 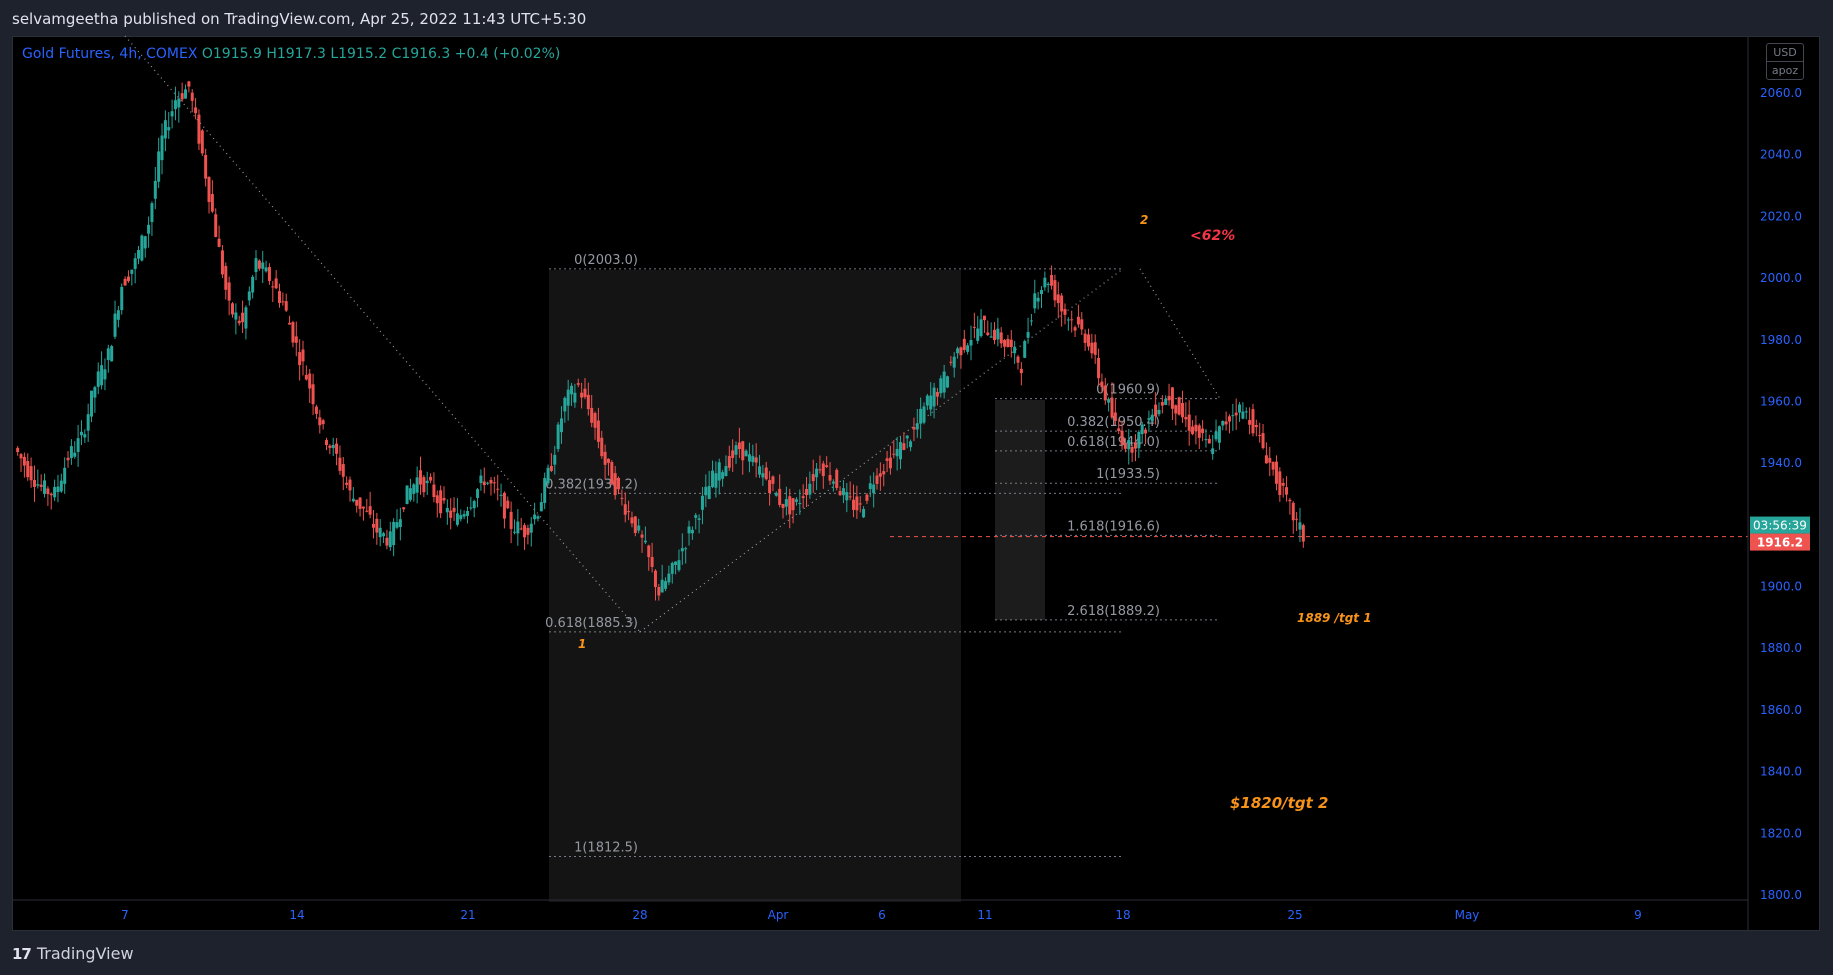 I want to click on fib-level-label: 0(2003.0), so click(x=606, y=260).